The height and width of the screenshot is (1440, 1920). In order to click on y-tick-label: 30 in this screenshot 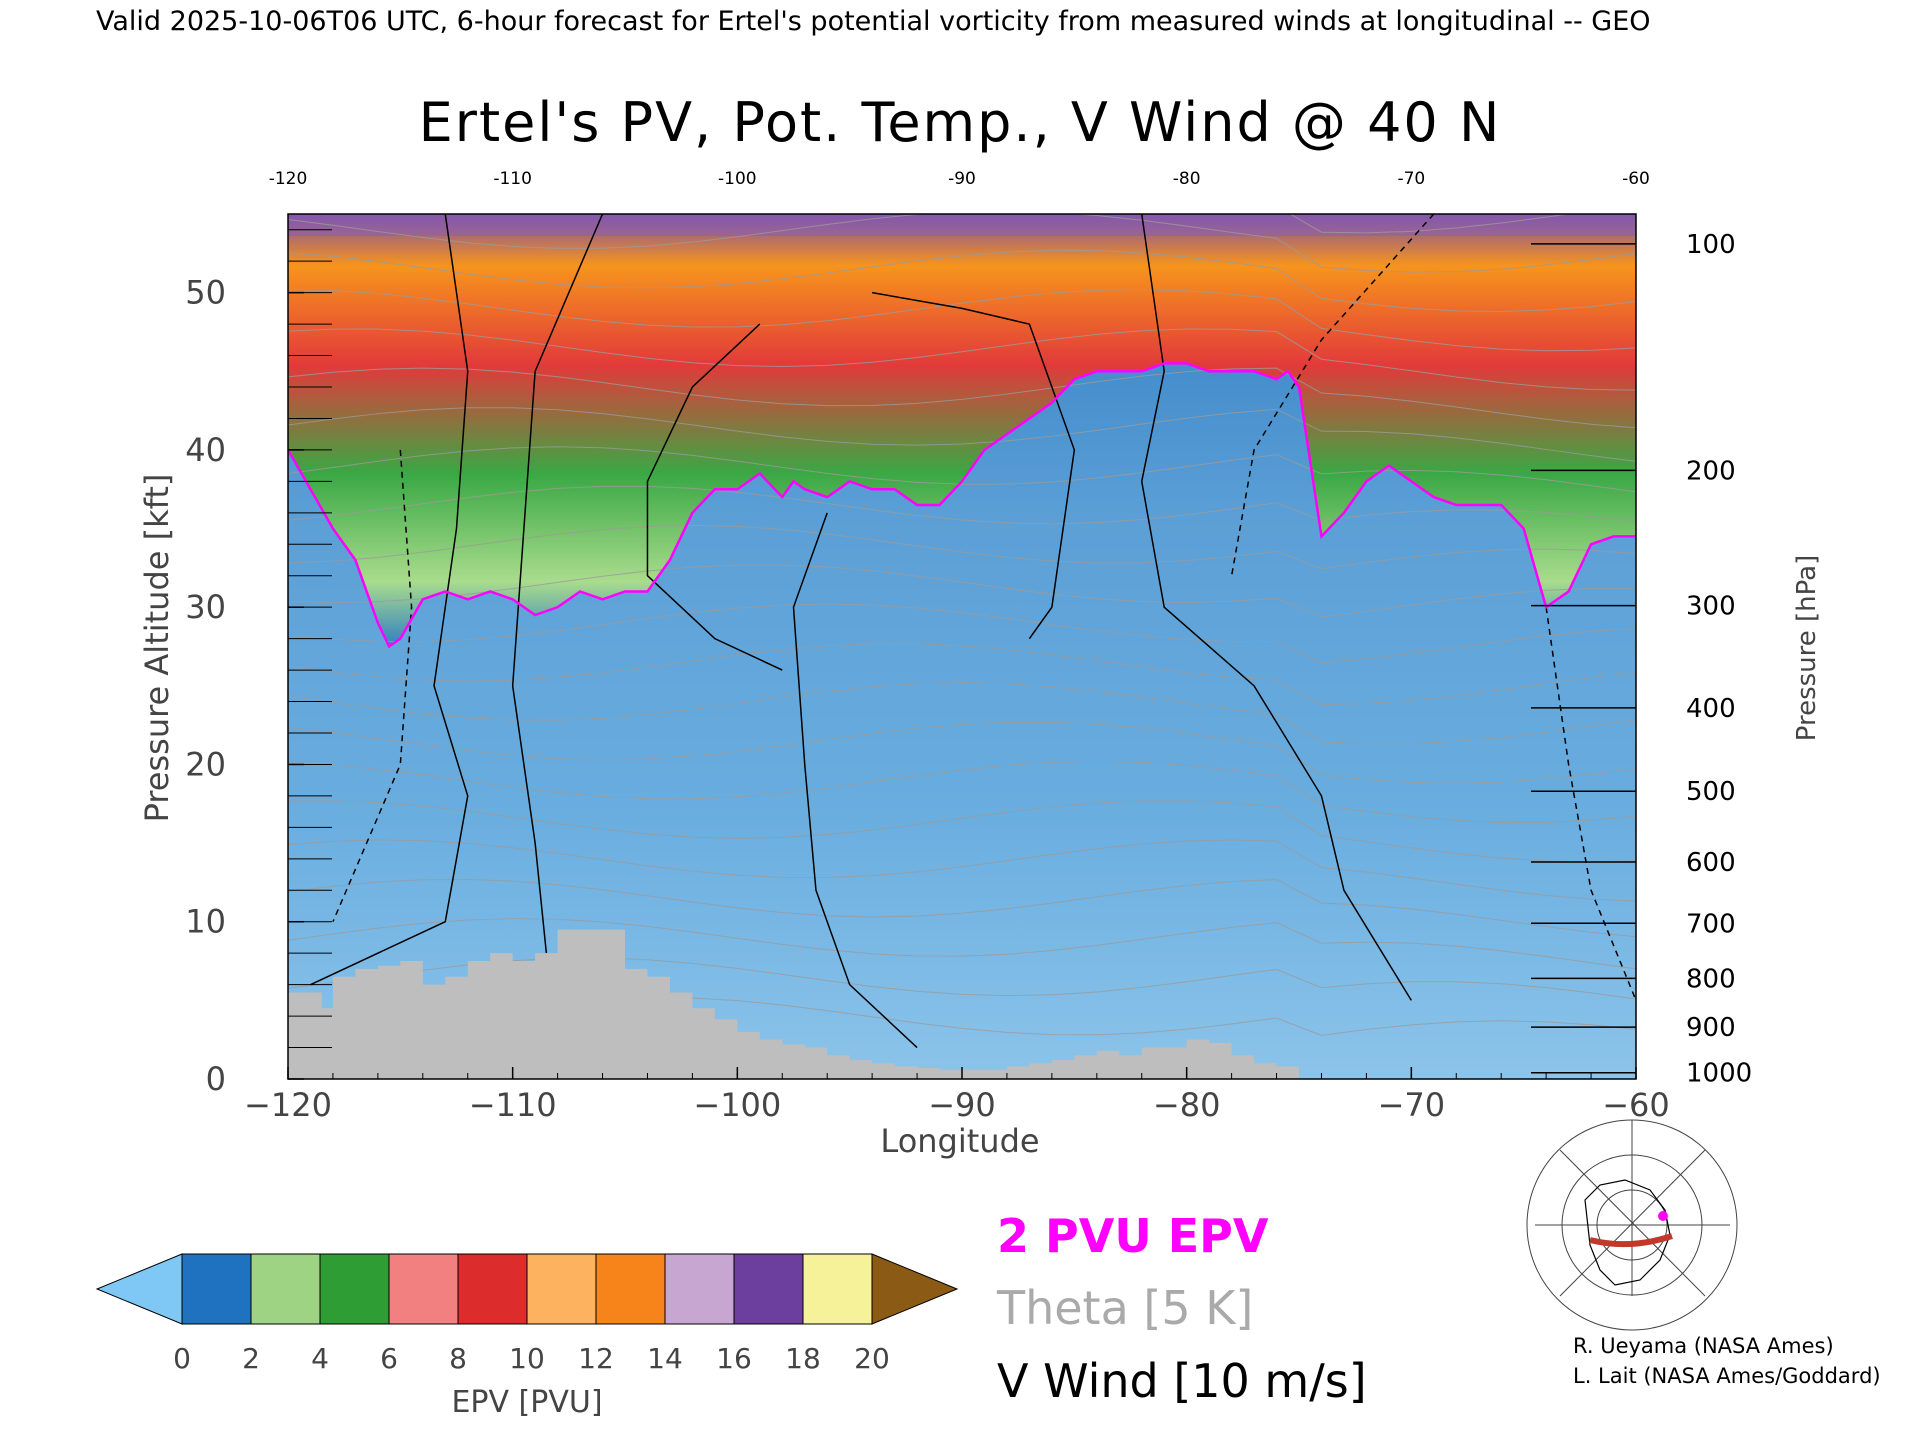, I will do `click(205, 607)`.